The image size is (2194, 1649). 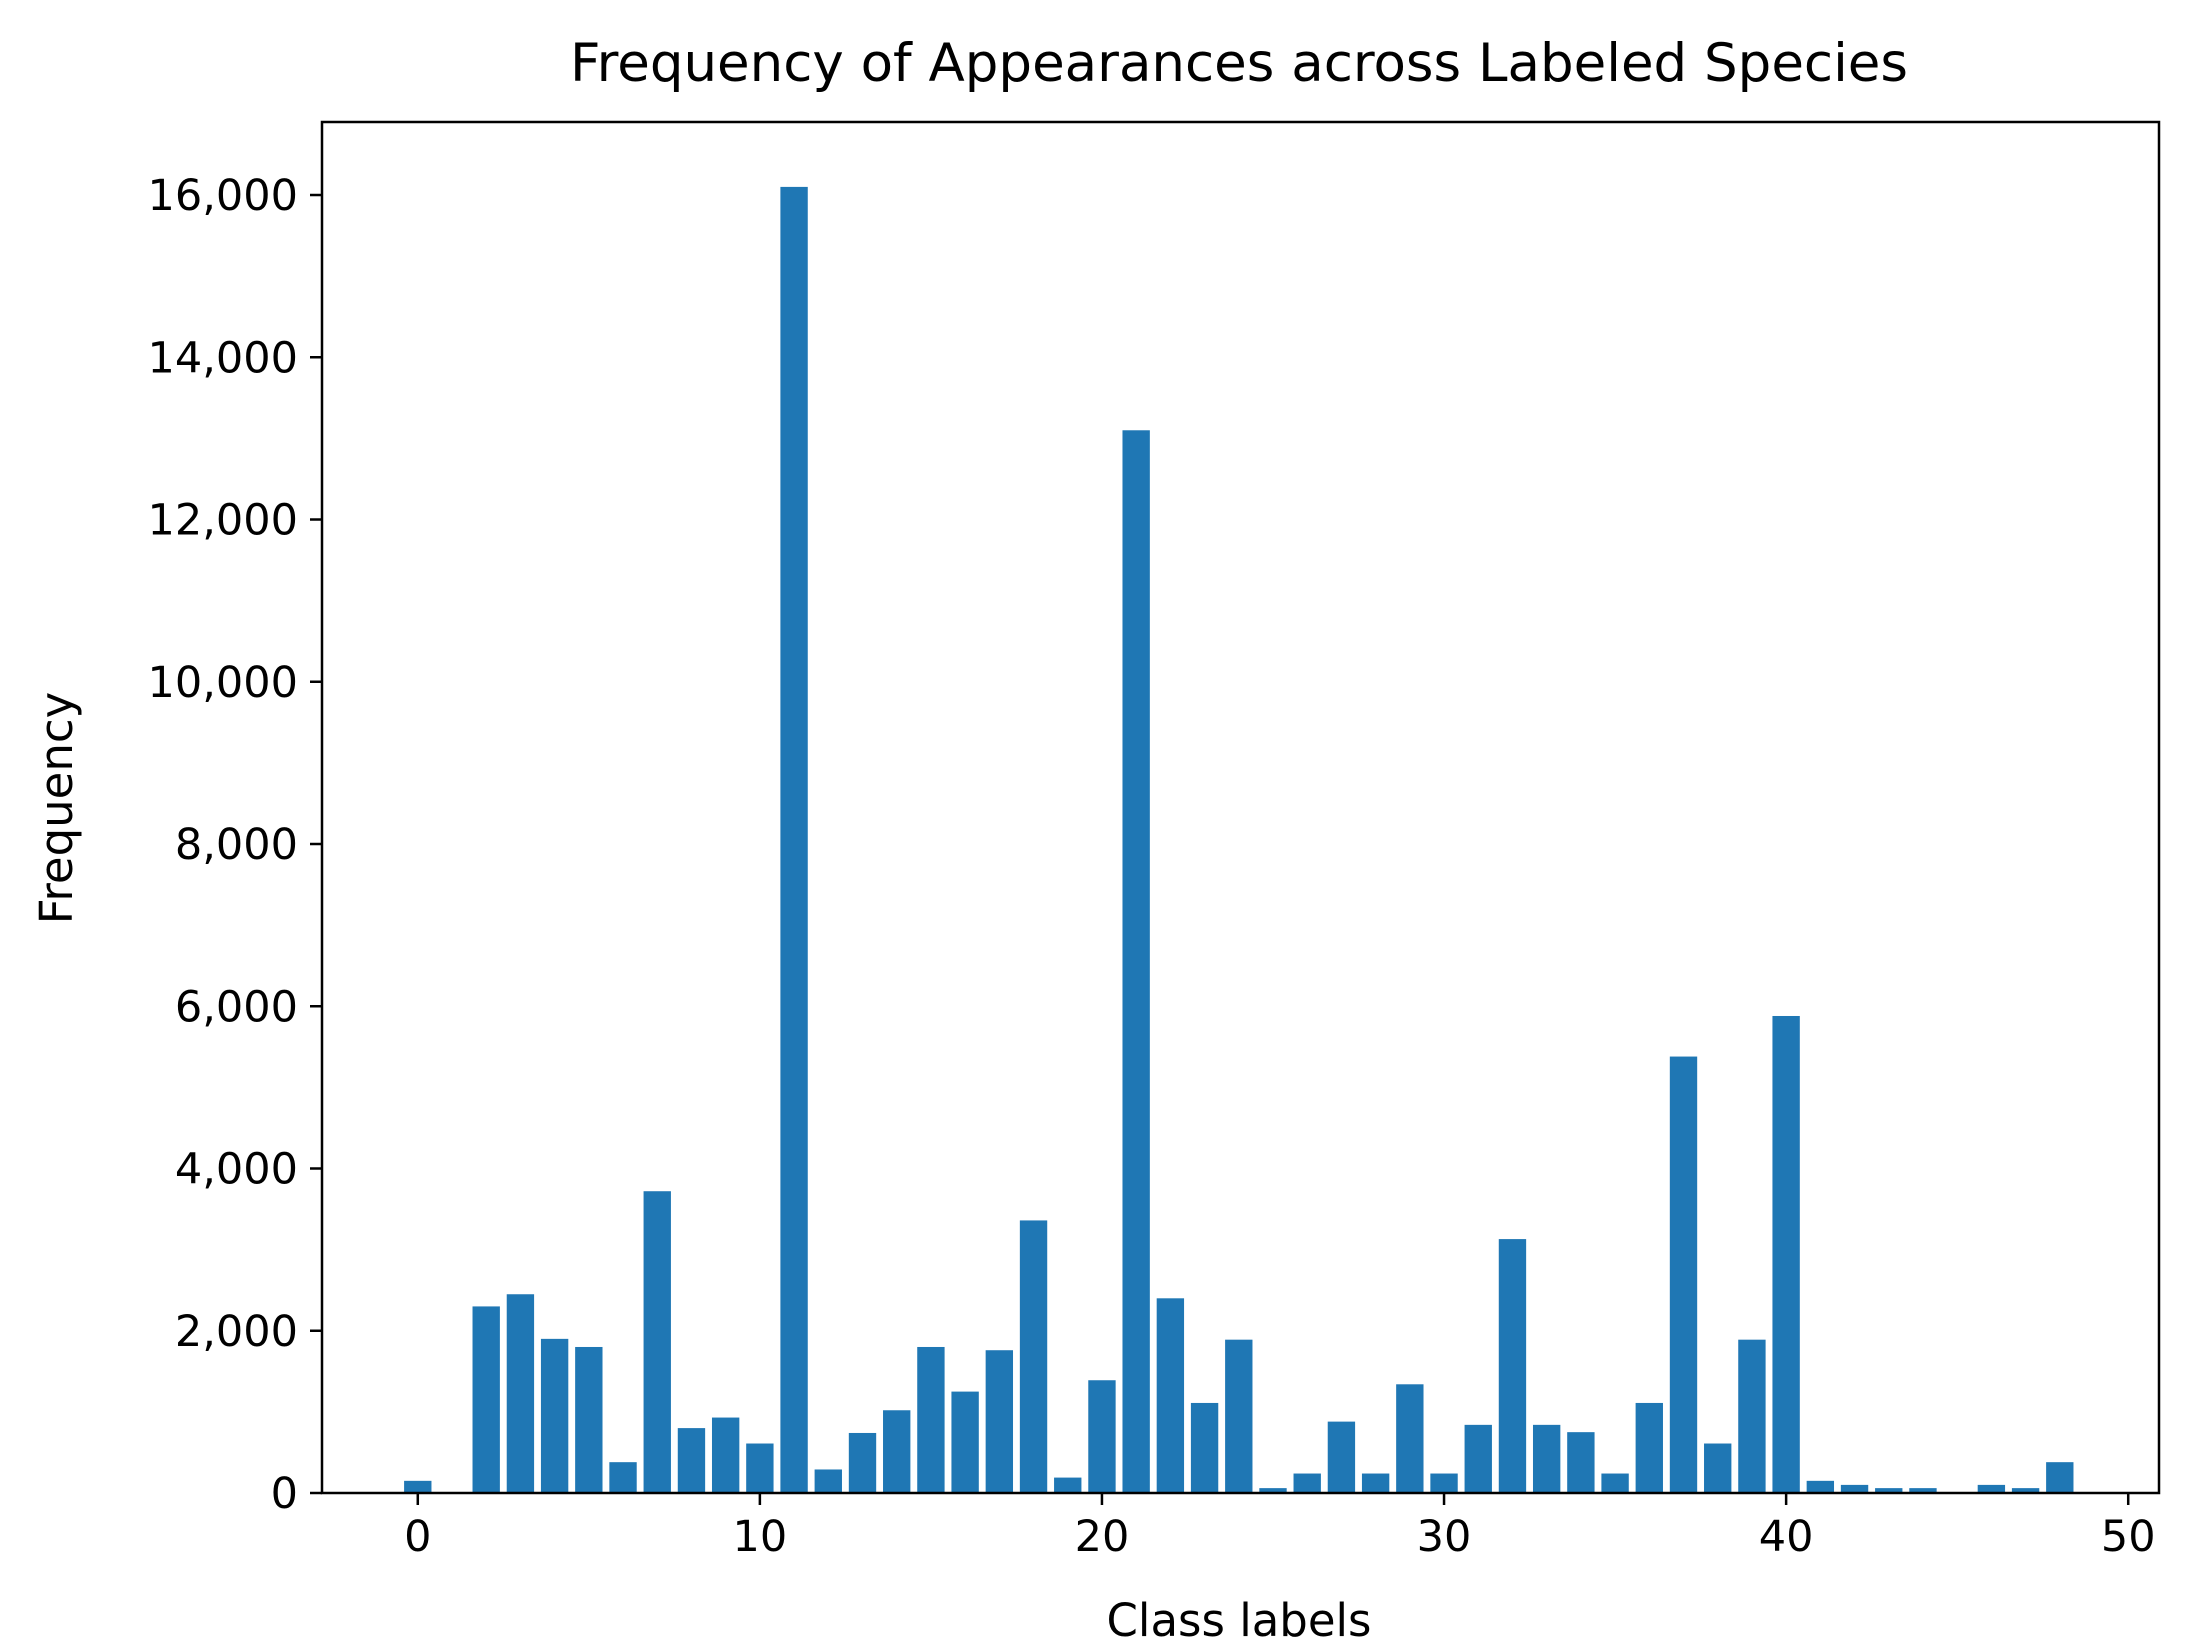 What do you see at coordinates (1786, 1537) in the screenshot?
I see `x-tick-label: 40` at bounding box center [1786, 1537].